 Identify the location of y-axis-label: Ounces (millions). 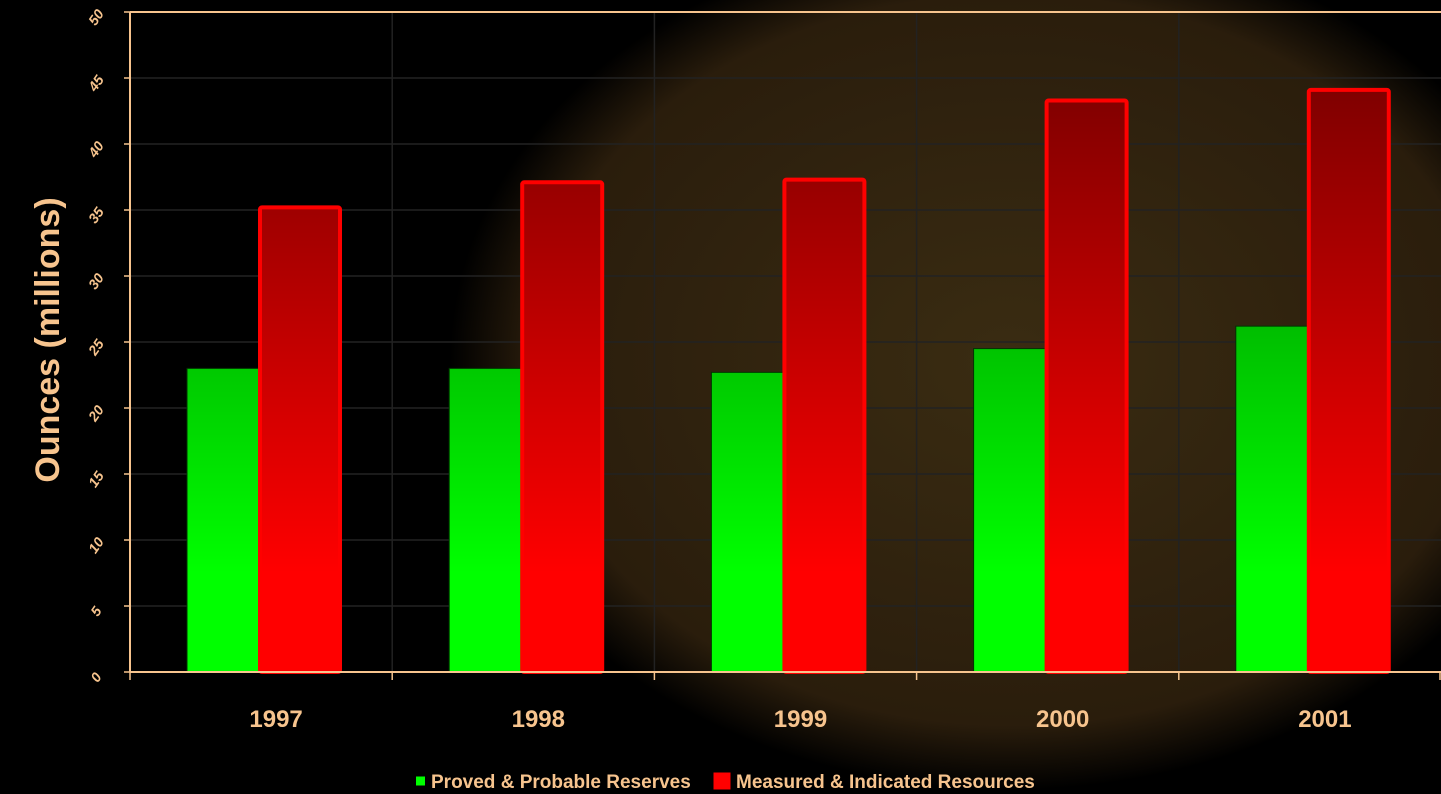
(48, 339).